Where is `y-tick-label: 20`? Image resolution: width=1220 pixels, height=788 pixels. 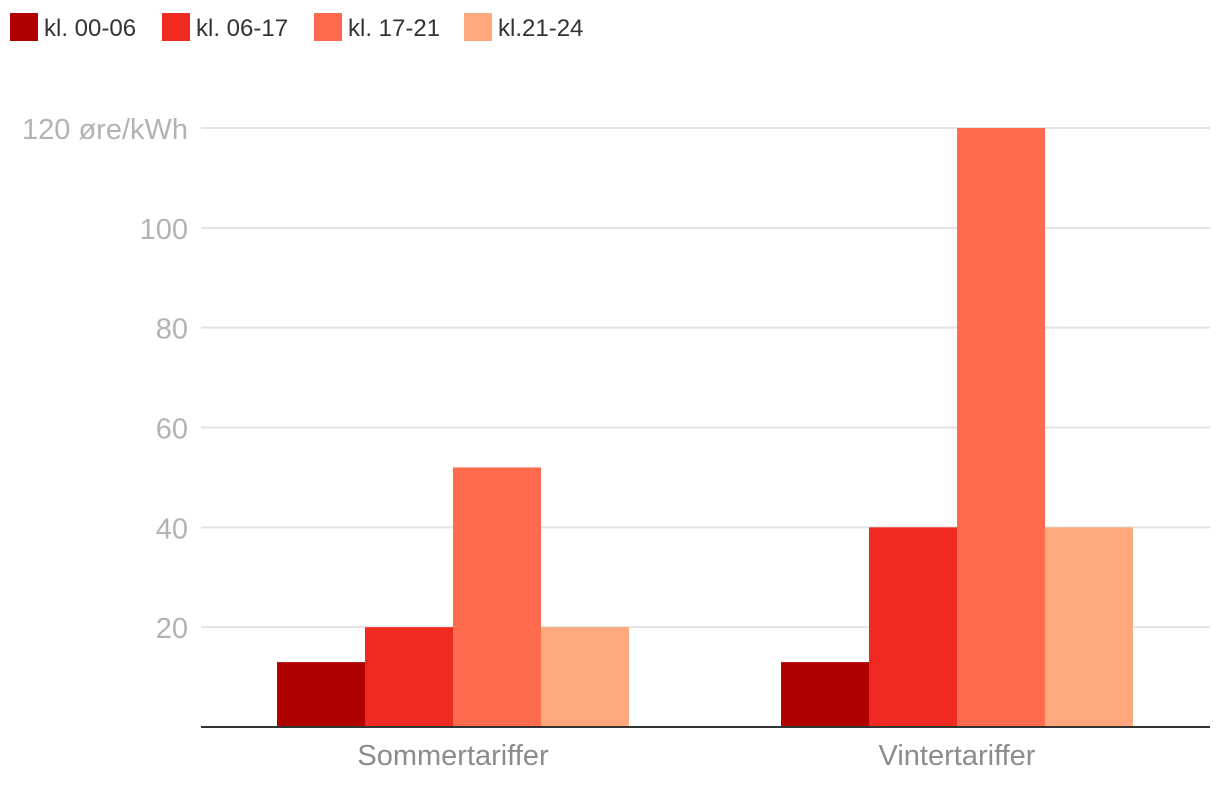 y-tick-label: 20 is located at coordinates (172, 629).